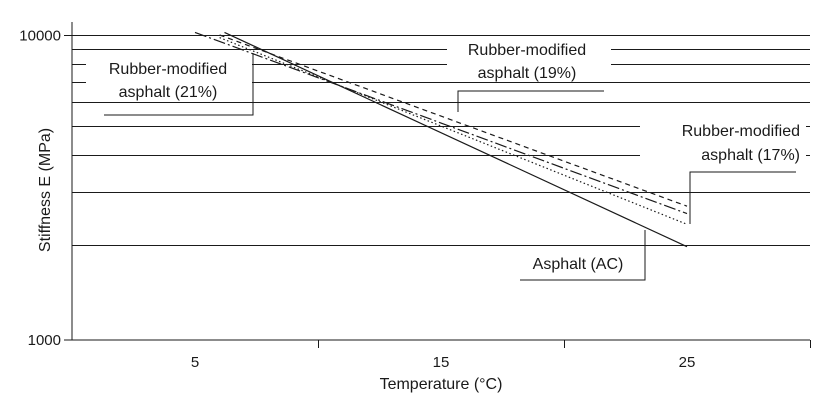  I want to click on annotation-label: Rubber-modified asphalt (21%), so click(170, 84).